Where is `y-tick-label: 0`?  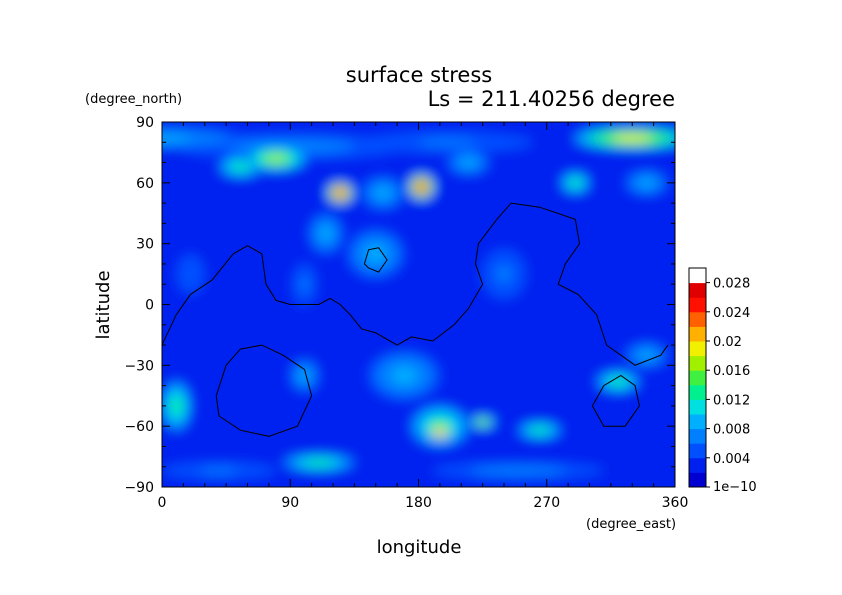
y-tick-label: 0 is located at coordinates (149, 306).